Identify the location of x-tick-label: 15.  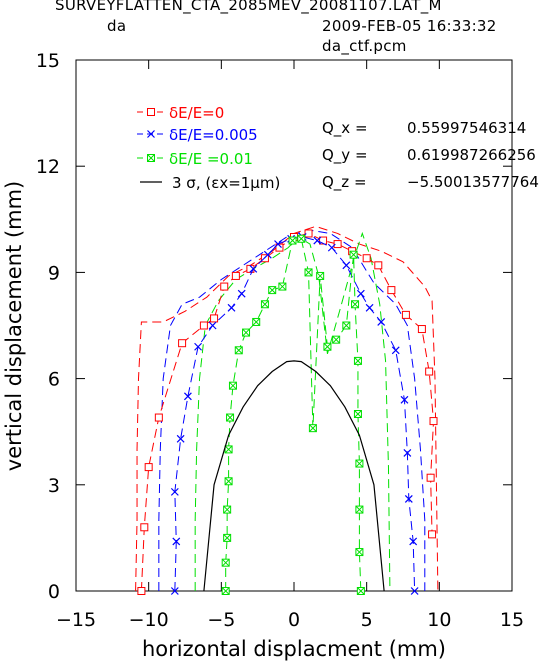
(512, 620).